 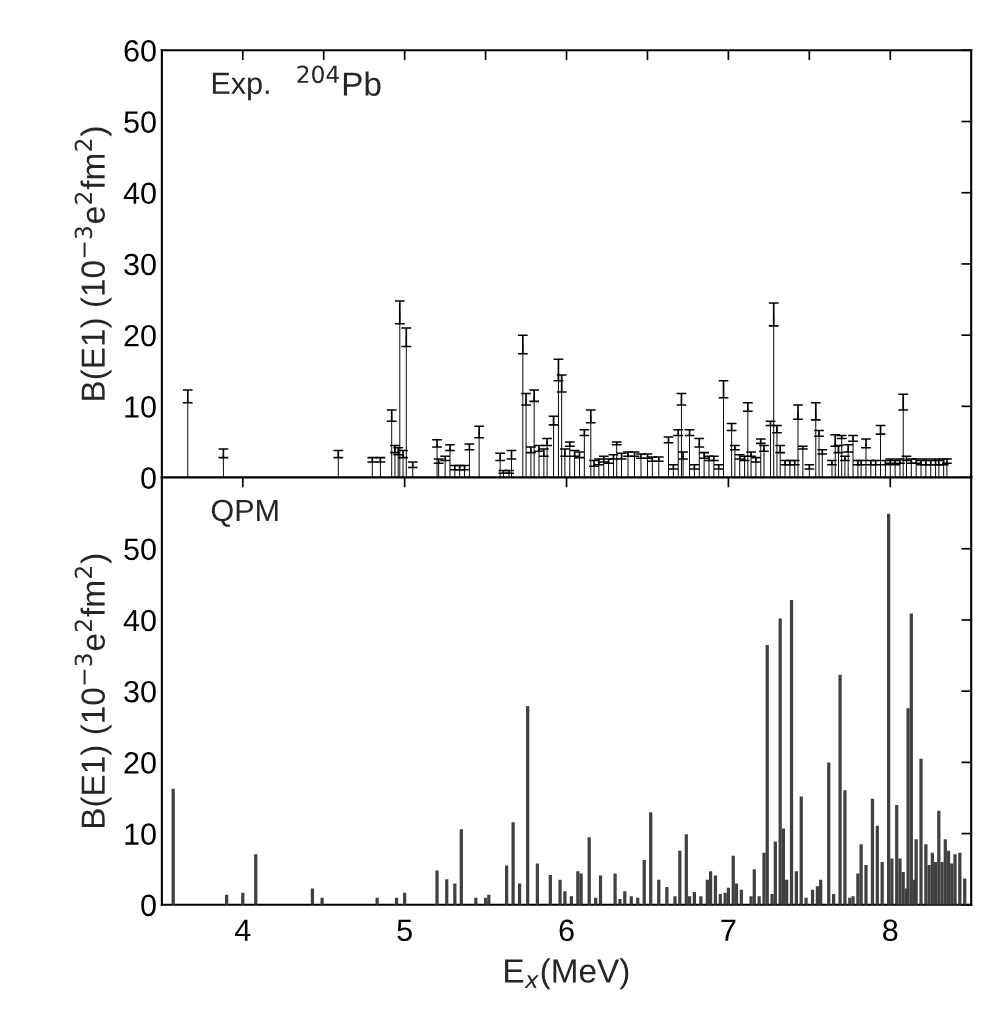 What do you see at coordinates (404, 930) in the screenshot?
I see `x-tick-label: 5` at bounding box center [404, 930].